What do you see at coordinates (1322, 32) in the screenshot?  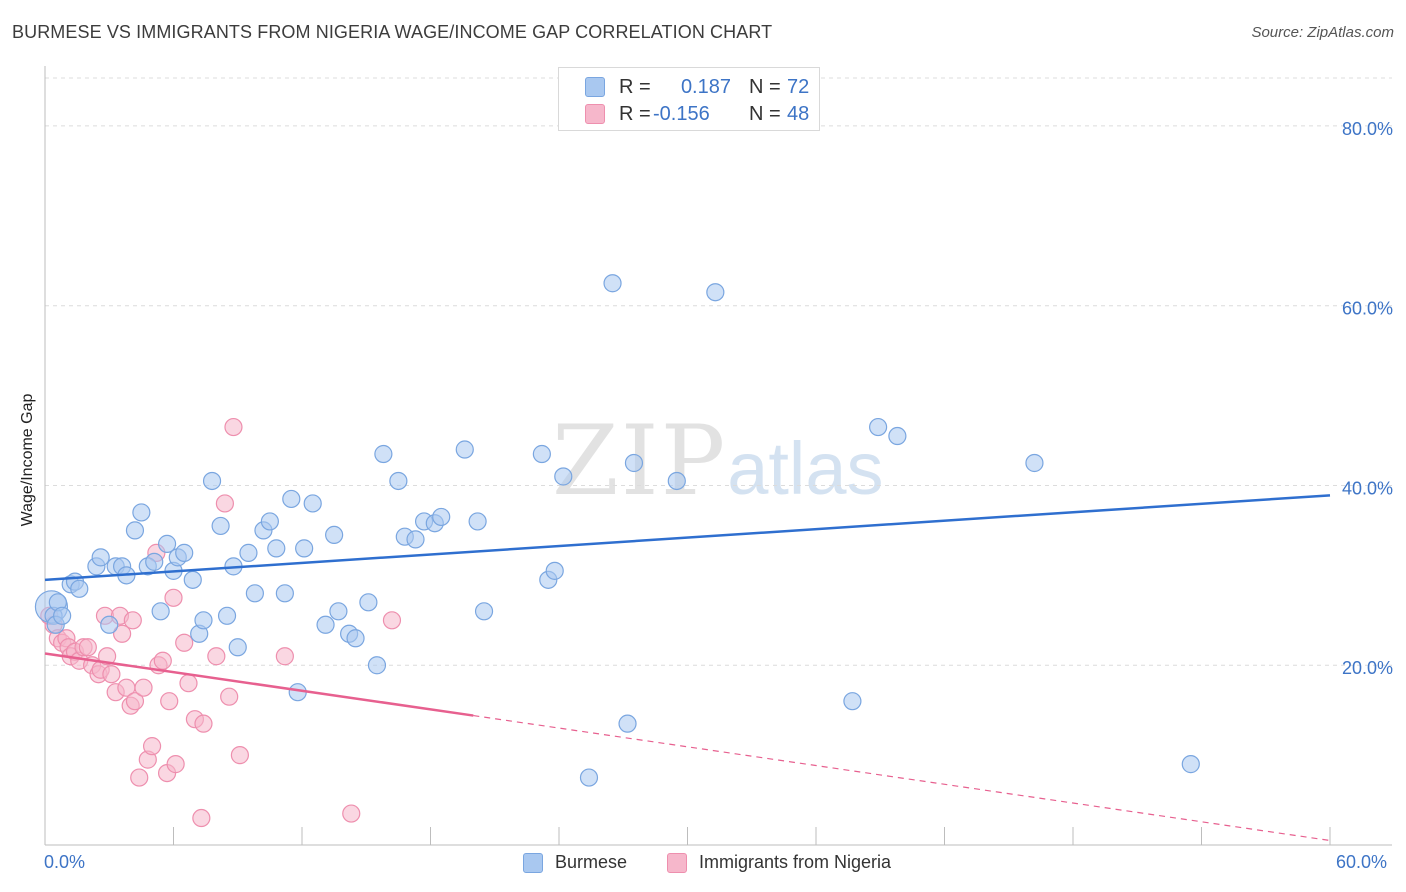 I see `source-label: Source: ZipAtlas.com` at bounding box center [1322, 32].